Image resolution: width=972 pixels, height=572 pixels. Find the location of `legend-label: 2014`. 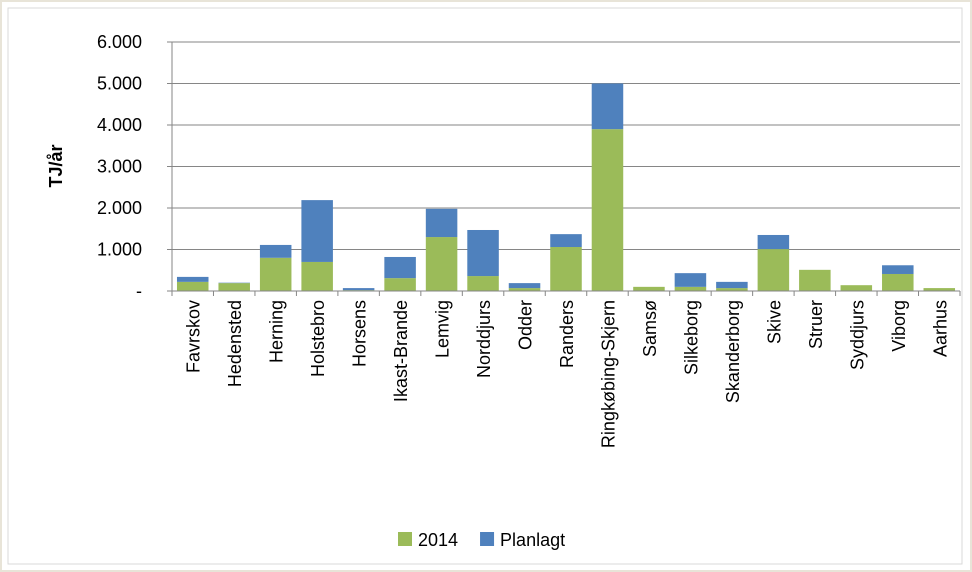

legend-label: 2014 is located at coordinates (438, 540).